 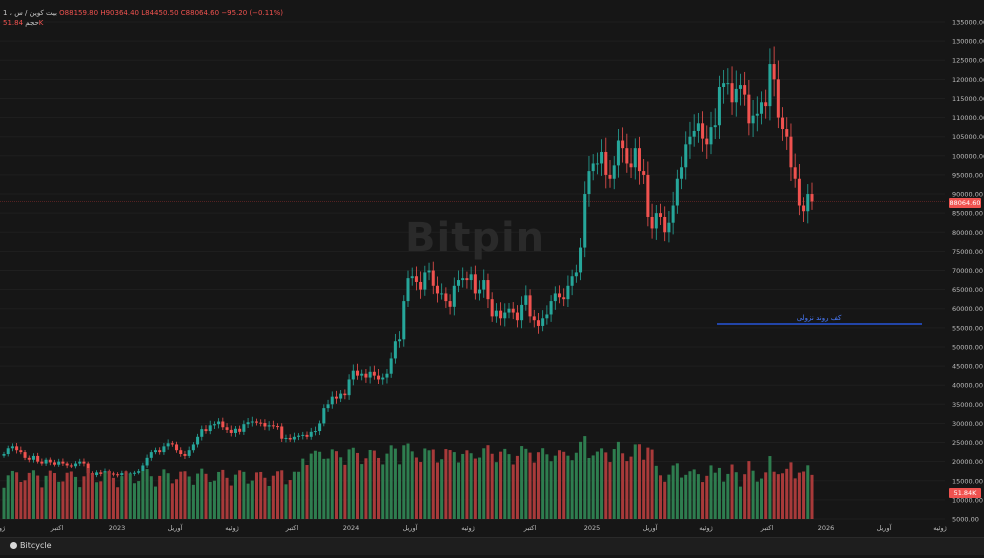 I want to click on bitcycle-logo-icon, so click(x=13, y=545).